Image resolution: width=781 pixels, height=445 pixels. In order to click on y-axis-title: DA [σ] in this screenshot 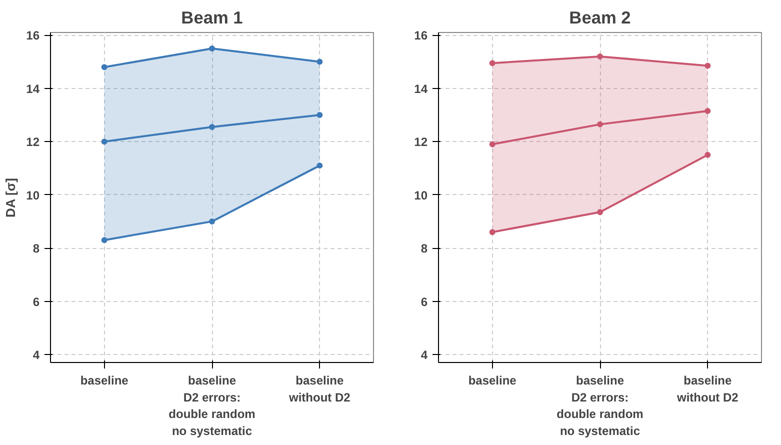, I will do `click(10, 198)`.